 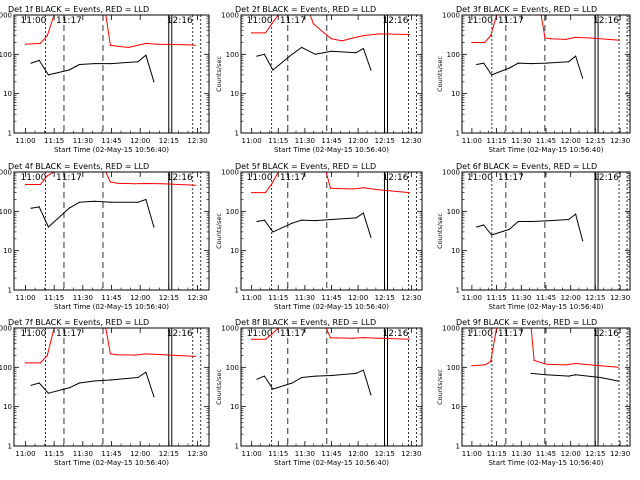 What do you see at coordinates (472, 454) in the screenshot?
I see `x-tick-label: 11:00` at bounding box center [472, 454].